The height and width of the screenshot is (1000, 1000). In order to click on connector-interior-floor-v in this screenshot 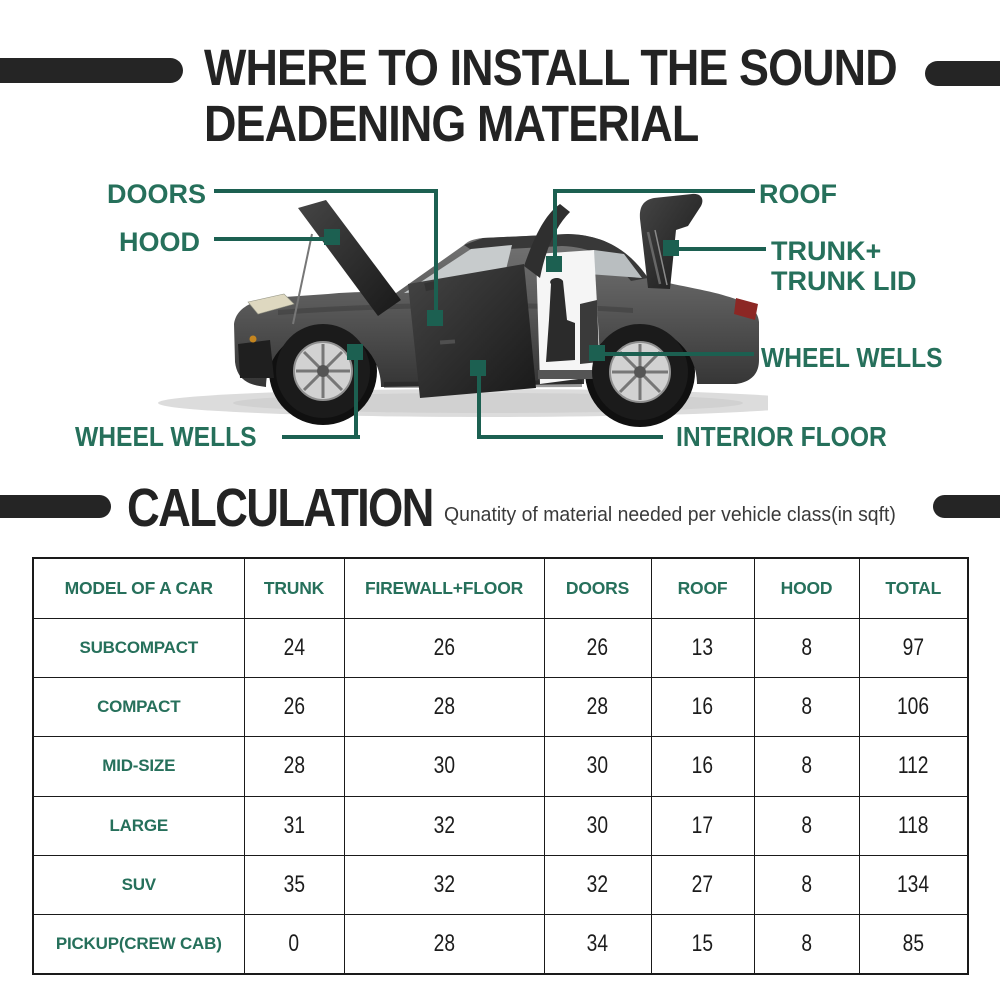, I will do `click(479, 403)`.